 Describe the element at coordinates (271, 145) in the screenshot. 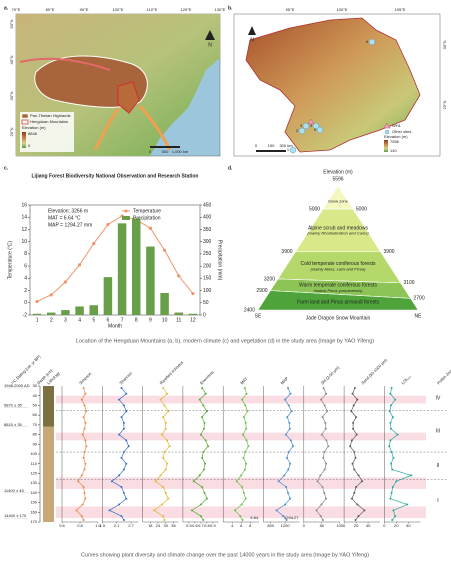

I see `scale-label: 150` at that location.